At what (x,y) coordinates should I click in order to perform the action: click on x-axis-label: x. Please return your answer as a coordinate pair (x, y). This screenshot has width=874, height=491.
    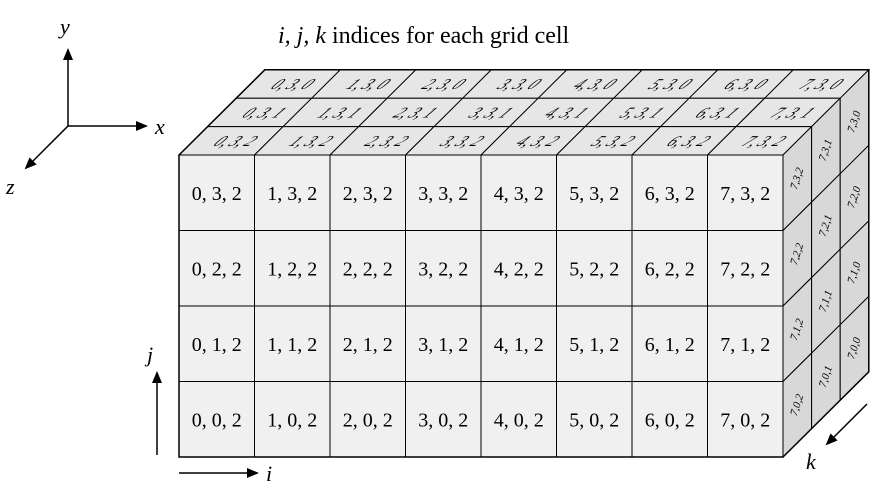
    Looking at the image, I should click on (159, 126).